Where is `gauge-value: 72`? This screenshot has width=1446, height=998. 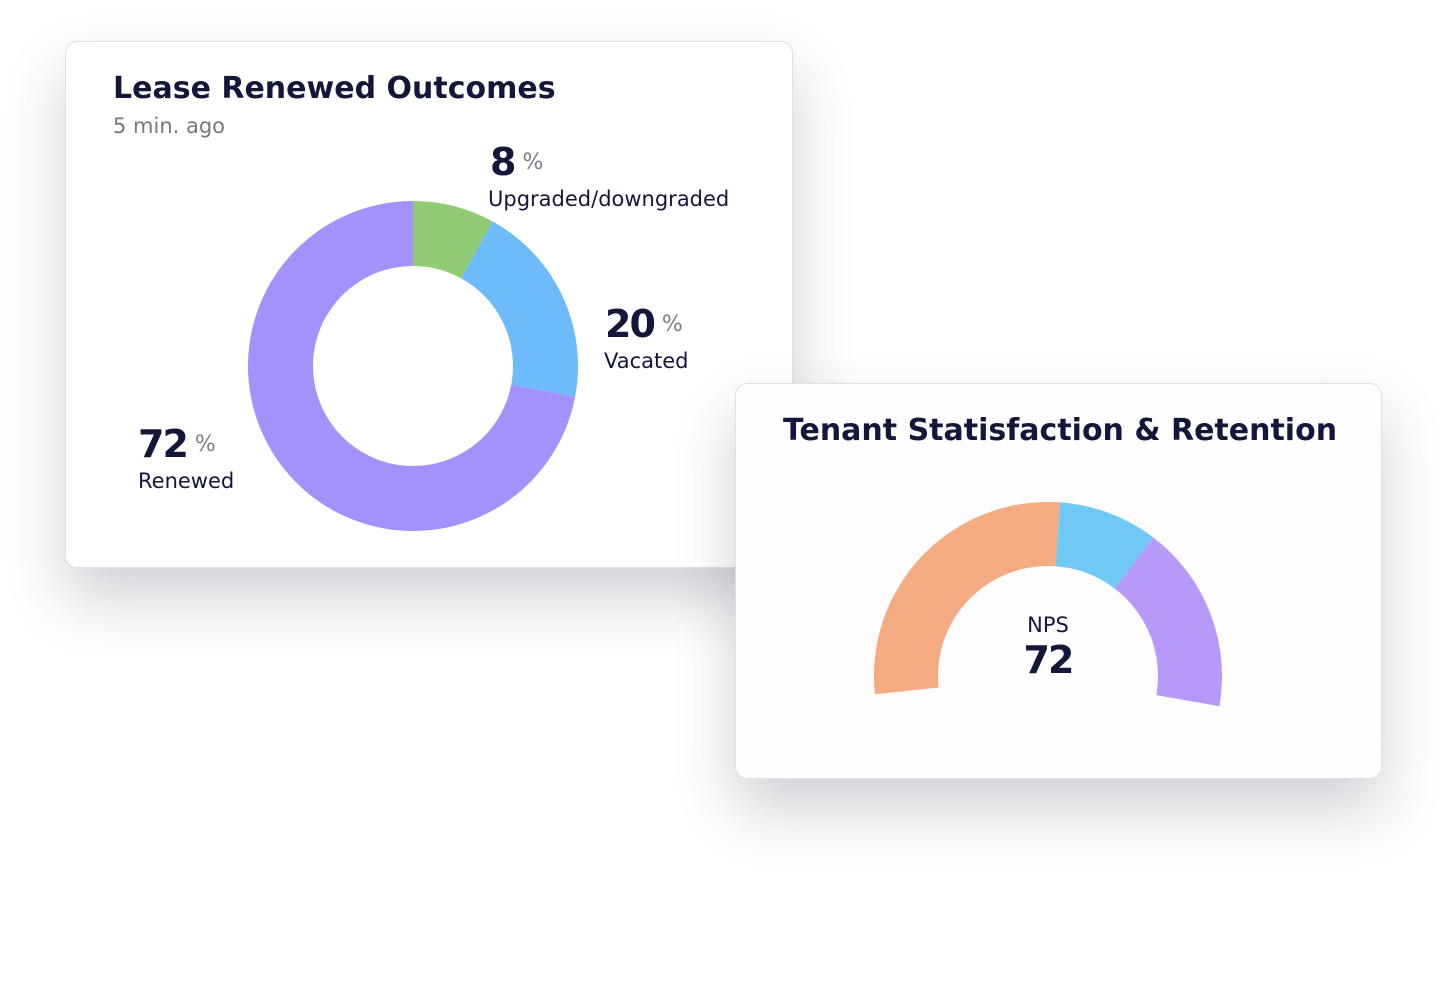
gauge-value: 72 is located at coordinates (1048, 660).